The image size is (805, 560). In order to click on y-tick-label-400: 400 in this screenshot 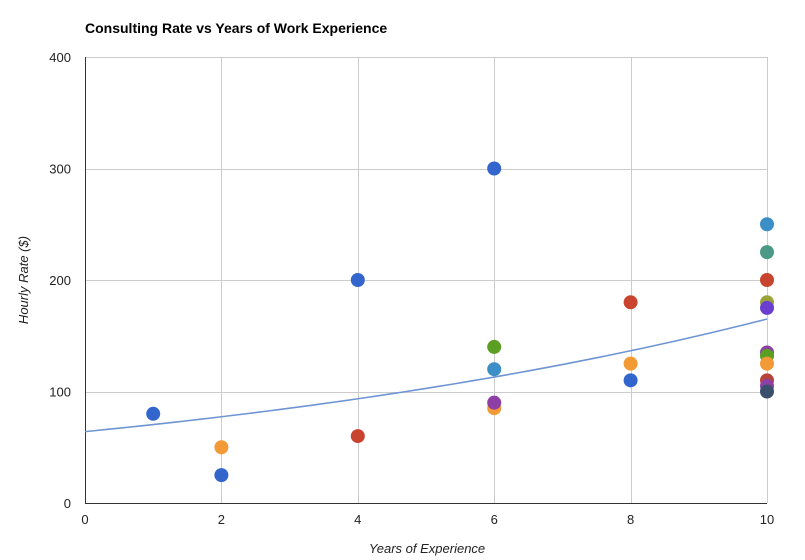, I will do `click(60, 57)`.